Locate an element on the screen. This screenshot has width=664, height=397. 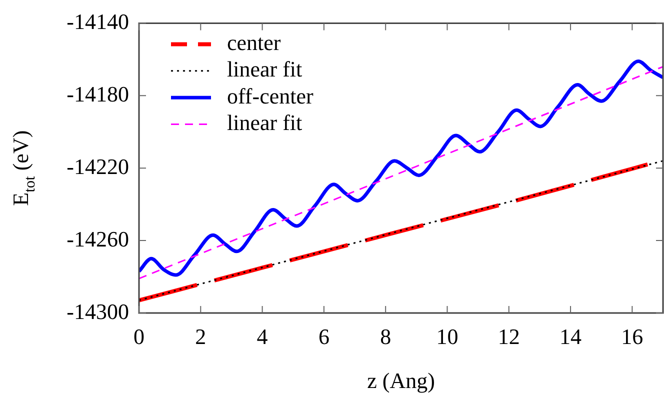
x-tick-label: 10 is located at coordinates (447, 336).